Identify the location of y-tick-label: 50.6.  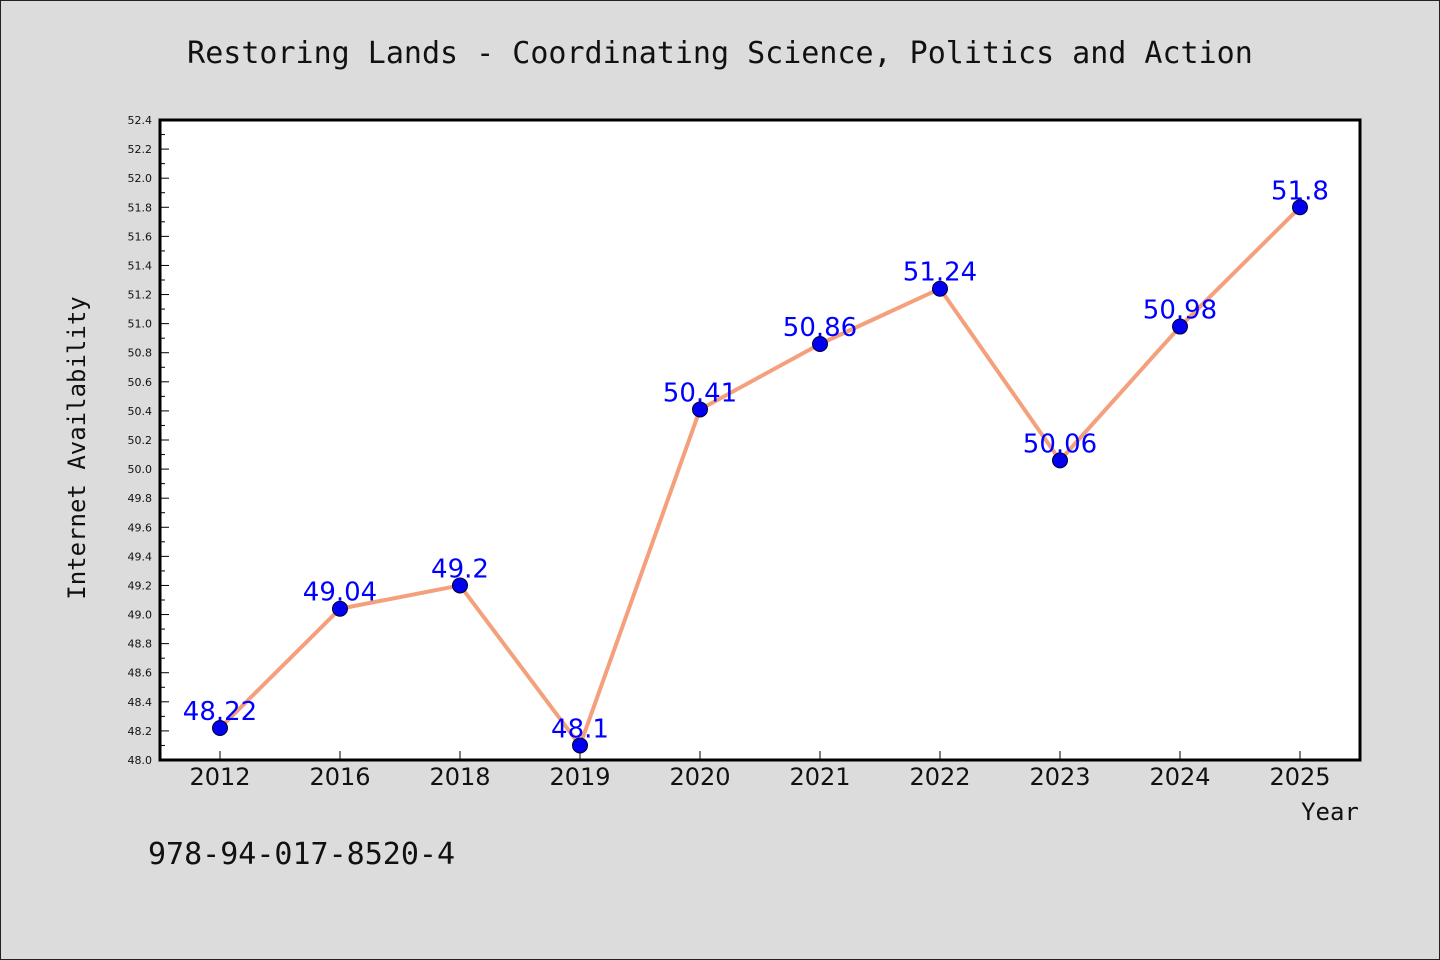
(140, 382).